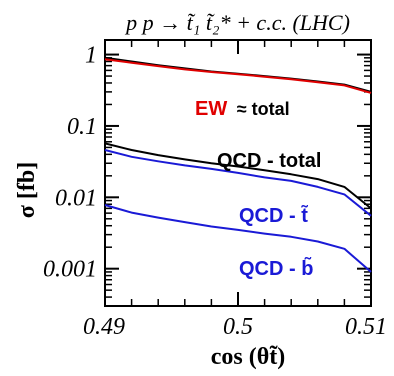  I want to click on chart-title: p p → t̃₁ t̃₂* + c.c. (LHC), so click(237, 22).